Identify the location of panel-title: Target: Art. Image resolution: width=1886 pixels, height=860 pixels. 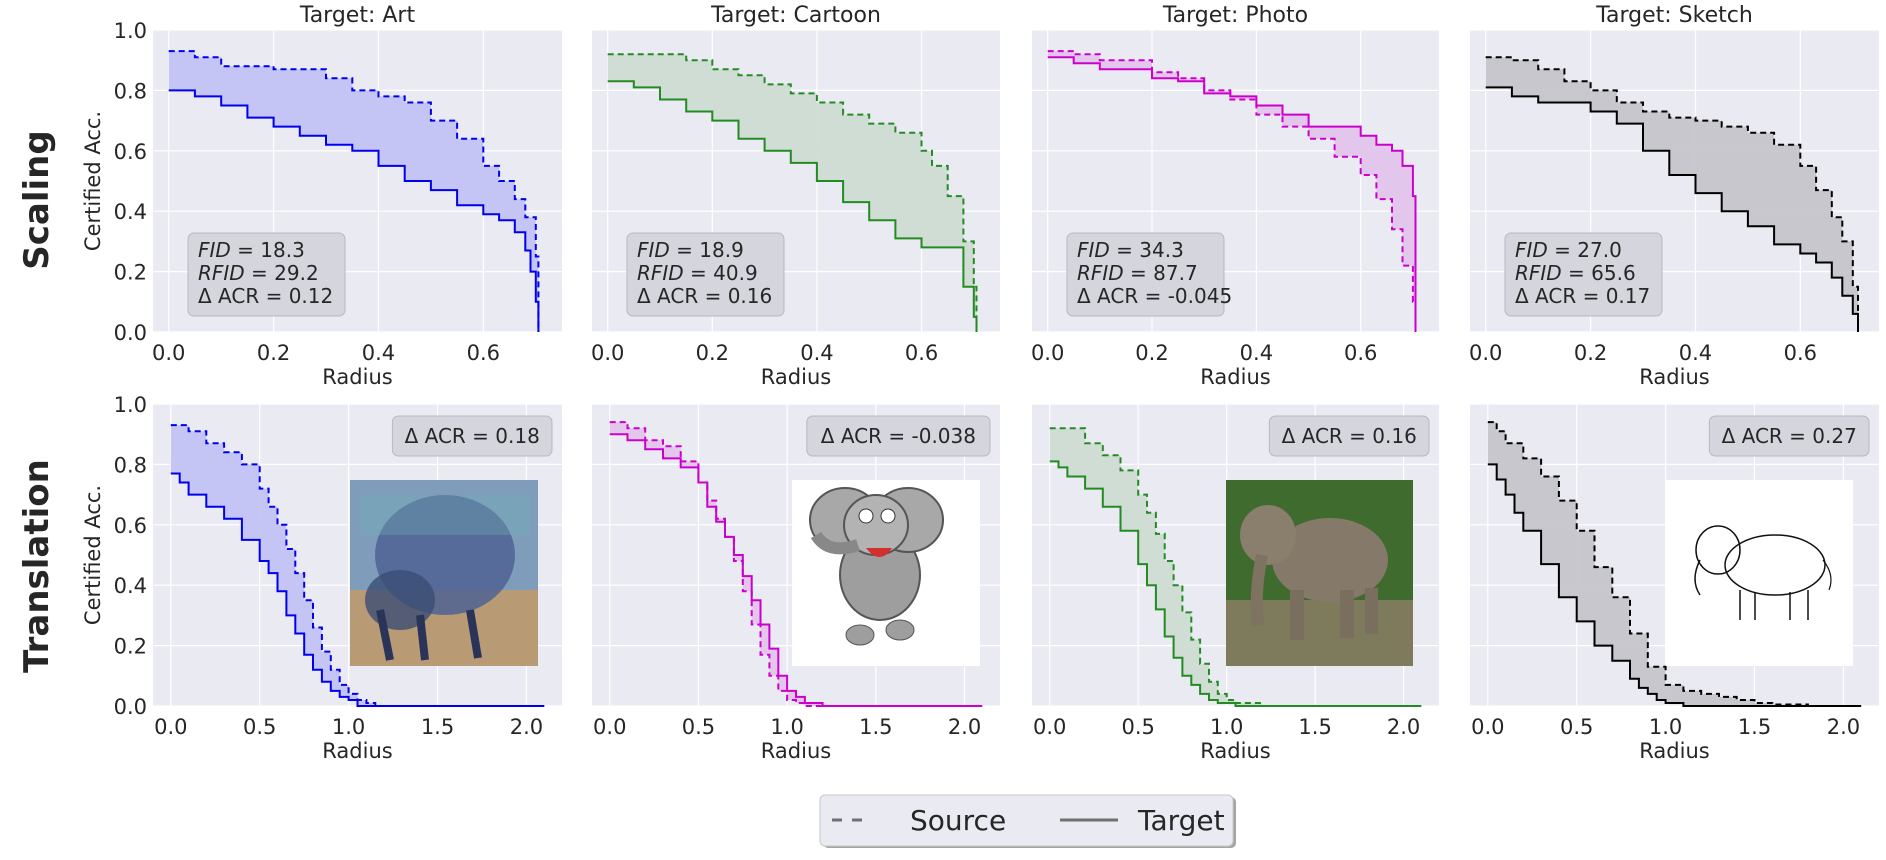
(357, 15).